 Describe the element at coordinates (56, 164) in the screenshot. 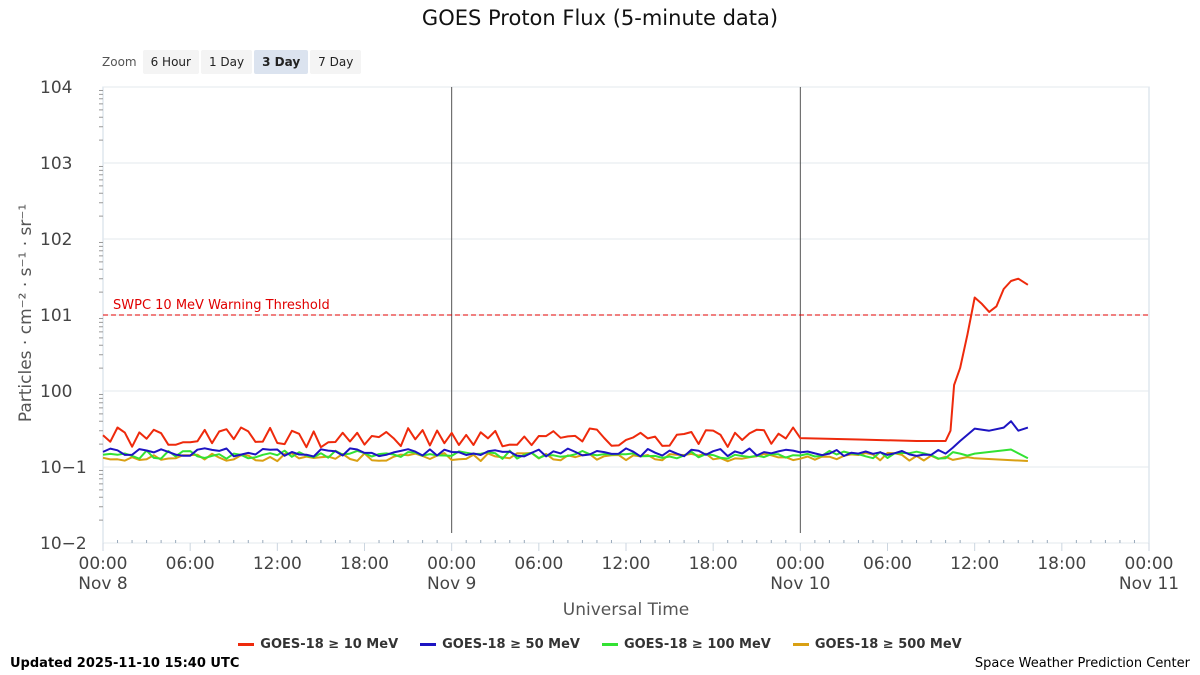

I see `y-tick-label: 103` at that location.